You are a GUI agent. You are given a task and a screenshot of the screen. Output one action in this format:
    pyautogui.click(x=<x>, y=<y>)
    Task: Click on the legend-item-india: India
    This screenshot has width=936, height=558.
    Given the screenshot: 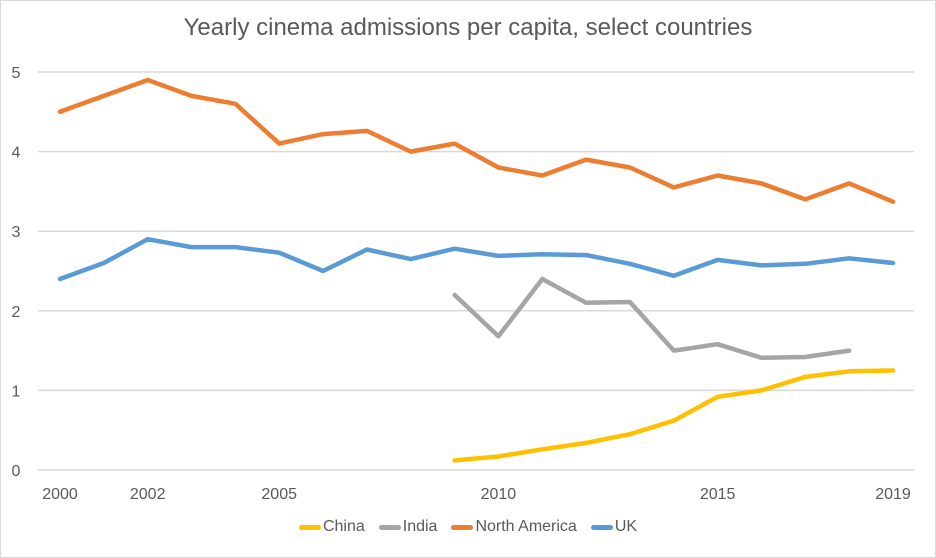 What is the action you would take?
    pyautogui.click(x=408, y=527)
    